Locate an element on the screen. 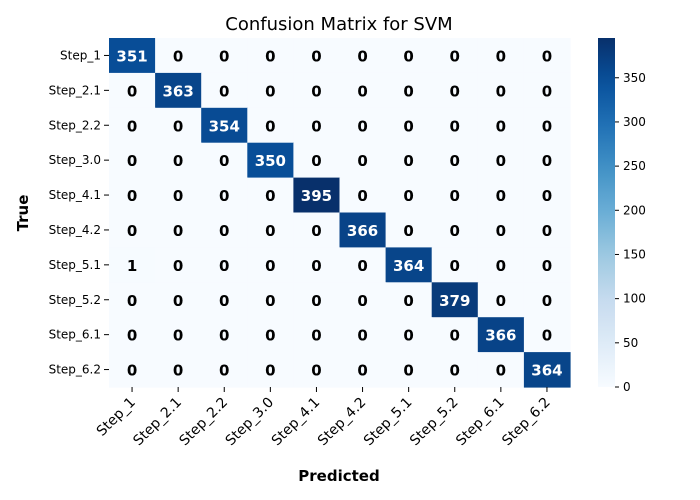 Image resolution: width=700 pixels, height=500 pixels. x-axis-label: Predicted is located at coordinates (338, 476).